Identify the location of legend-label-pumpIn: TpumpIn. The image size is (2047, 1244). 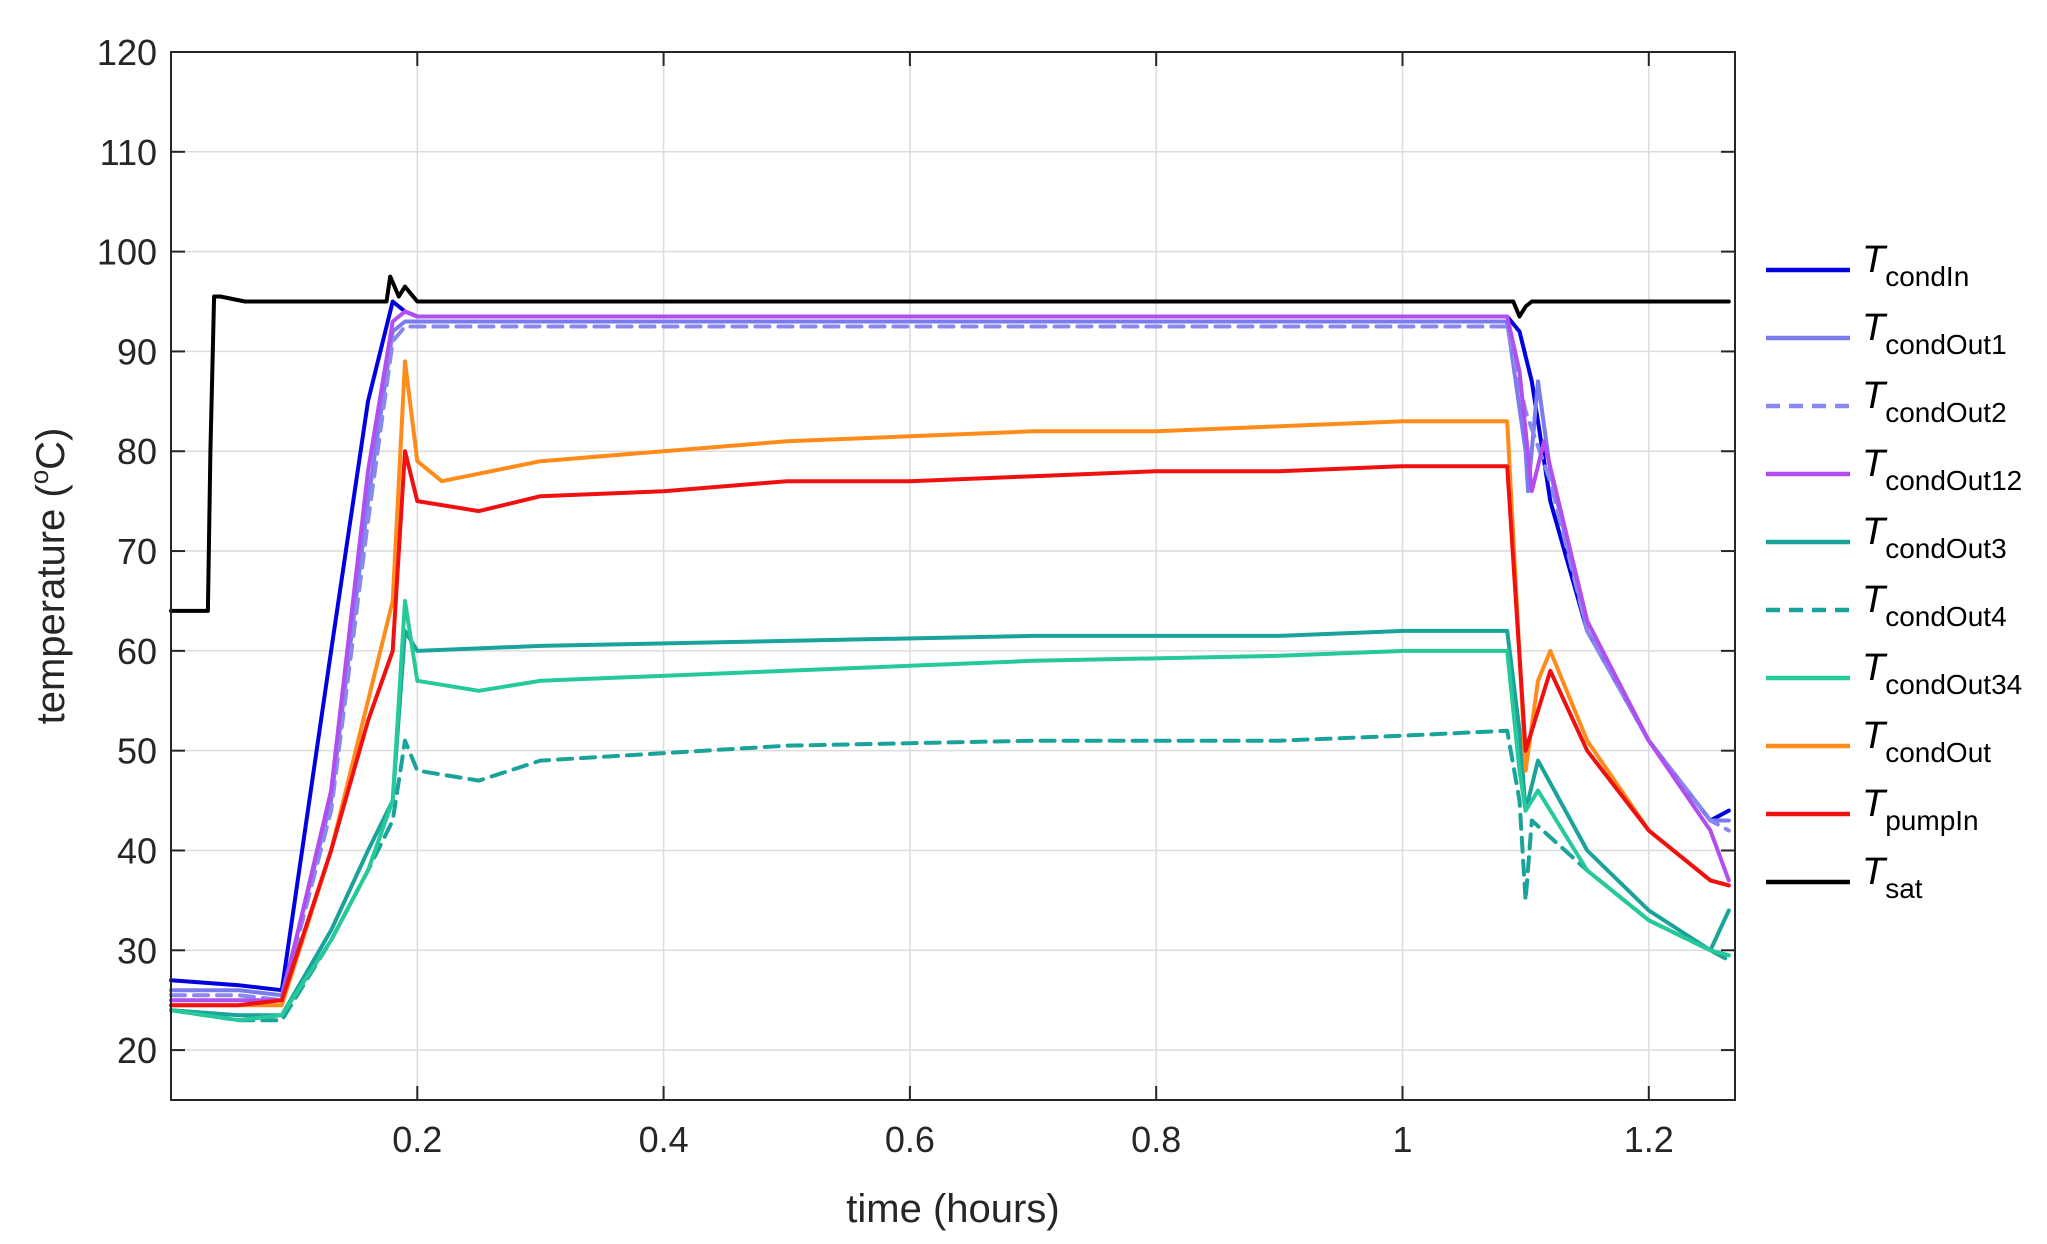
(1920, 809).